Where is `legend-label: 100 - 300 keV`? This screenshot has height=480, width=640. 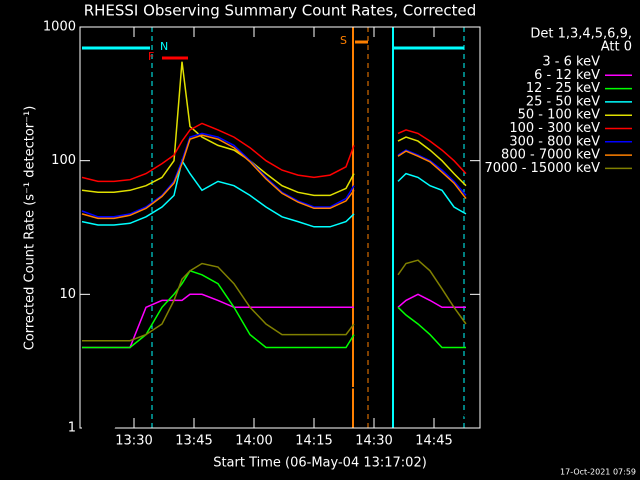
legend-label: 100 - 300 keV is located at coordinates (554, 128).